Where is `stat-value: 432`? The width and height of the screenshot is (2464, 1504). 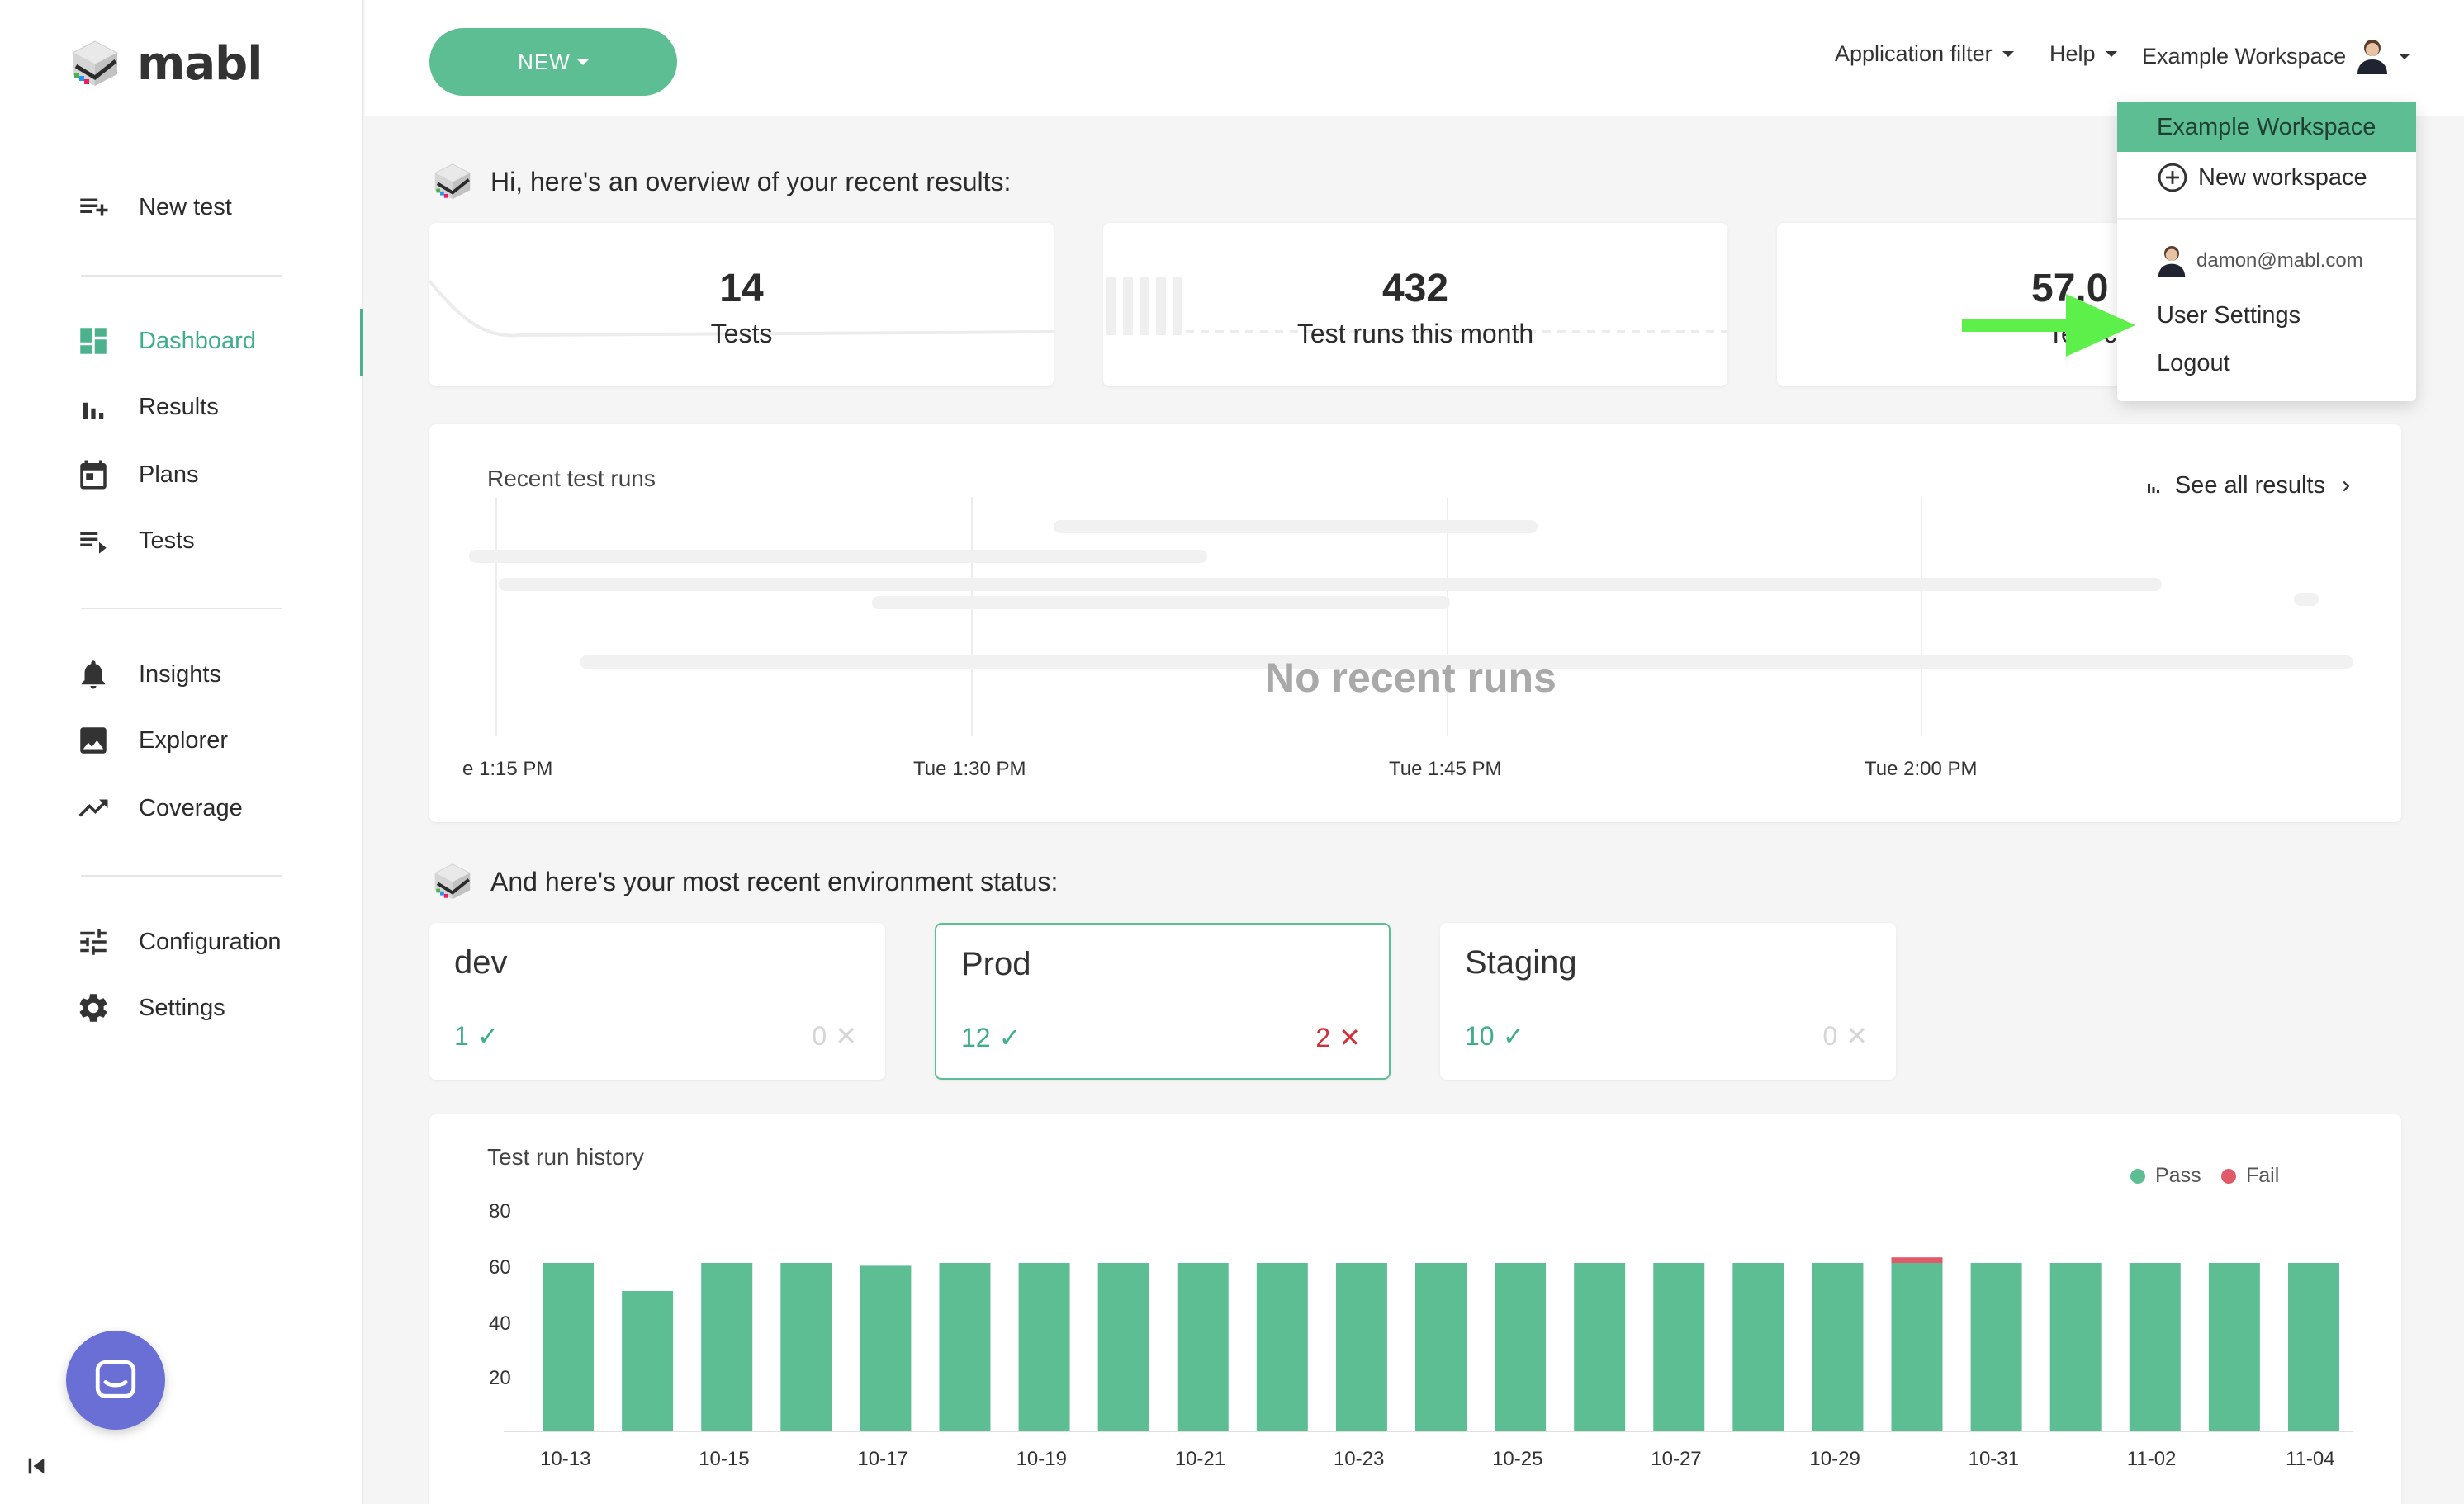
stat-value: 432 is located at coordinates (1415, 288).